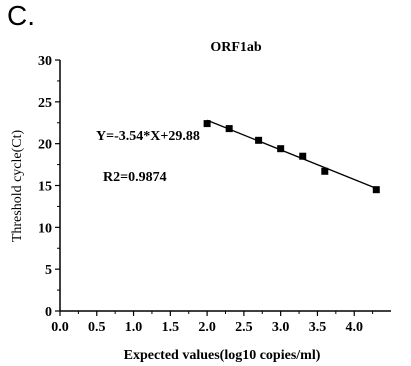 The height and width of the screenshot is (366, 411). I want to click on data-marks, so click(291, 156).